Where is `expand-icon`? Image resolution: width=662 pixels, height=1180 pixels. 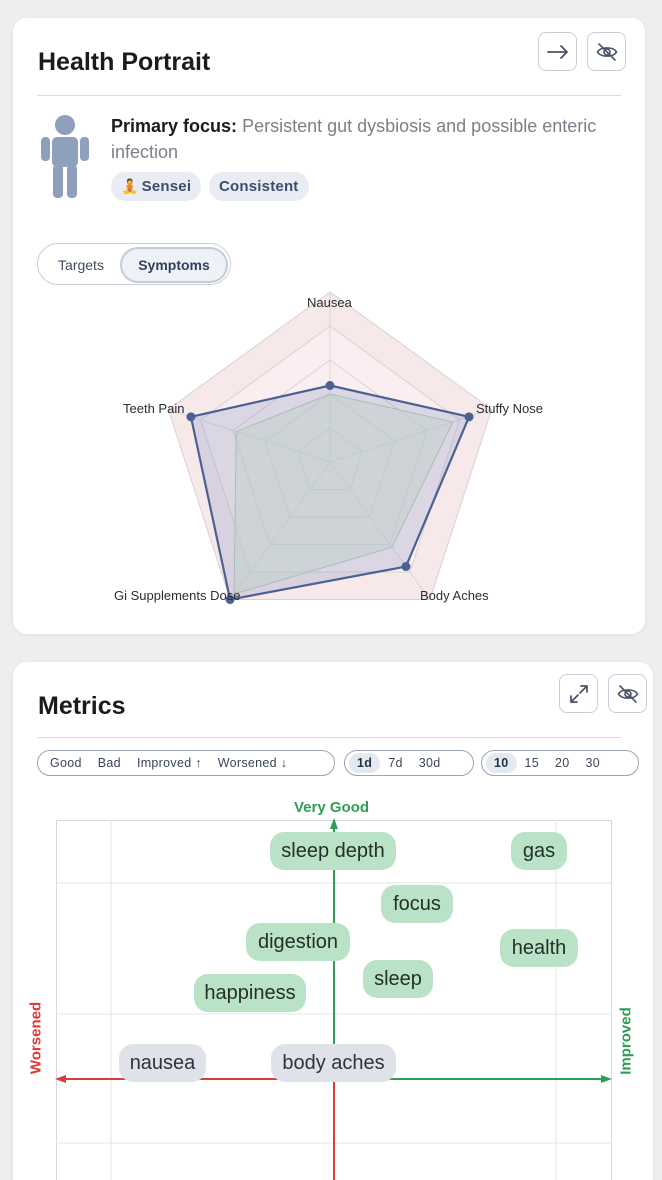
expand-icon is located at coordinates (578, 693).